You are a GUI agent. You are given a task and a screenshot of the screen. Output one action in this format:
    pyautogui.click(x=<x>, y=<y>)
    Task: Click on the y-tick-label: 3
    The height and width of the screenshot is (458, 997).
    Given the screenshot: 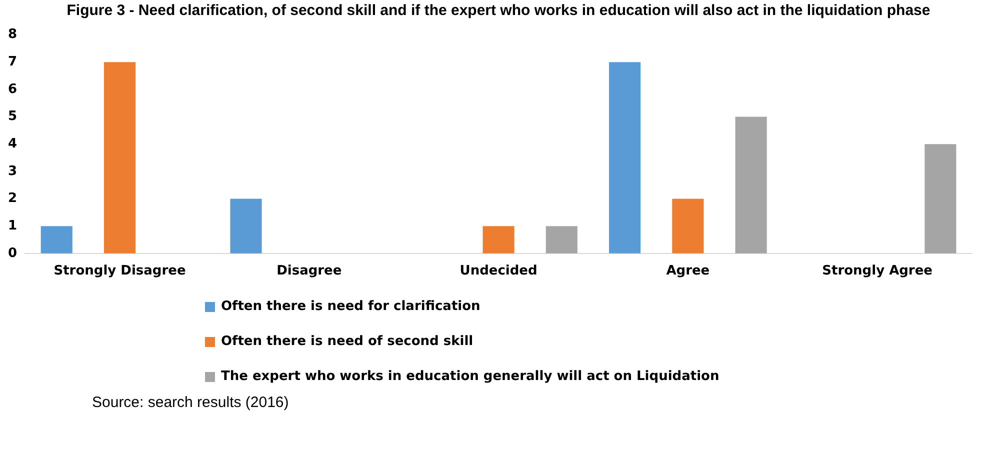 What is the action you would take?
    pyautogui.click(x=13, y=171)
    